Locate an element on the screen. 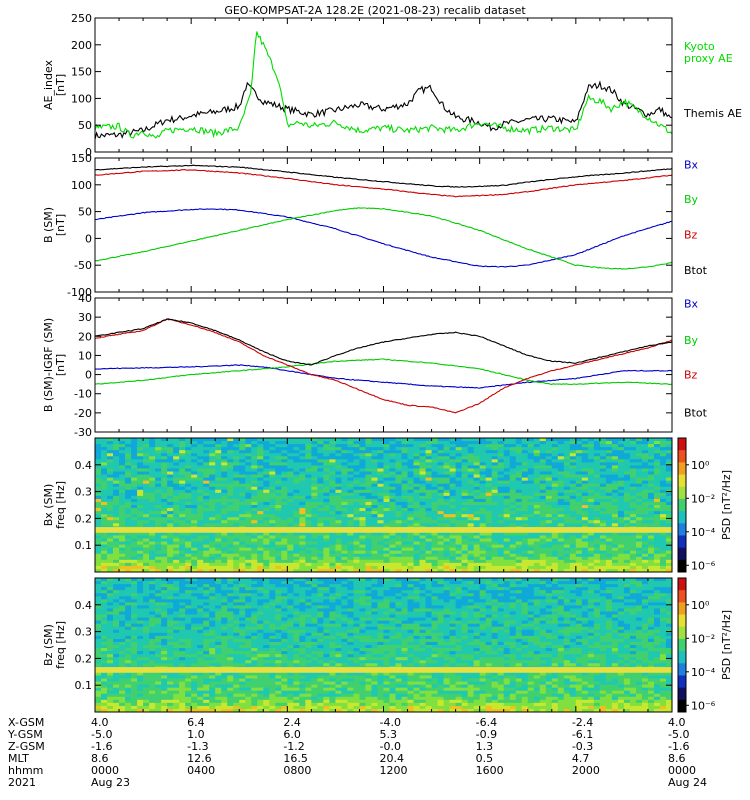 The image size is (750, 800). y-axis-label: [nT] is located at coordinates (60, 85).